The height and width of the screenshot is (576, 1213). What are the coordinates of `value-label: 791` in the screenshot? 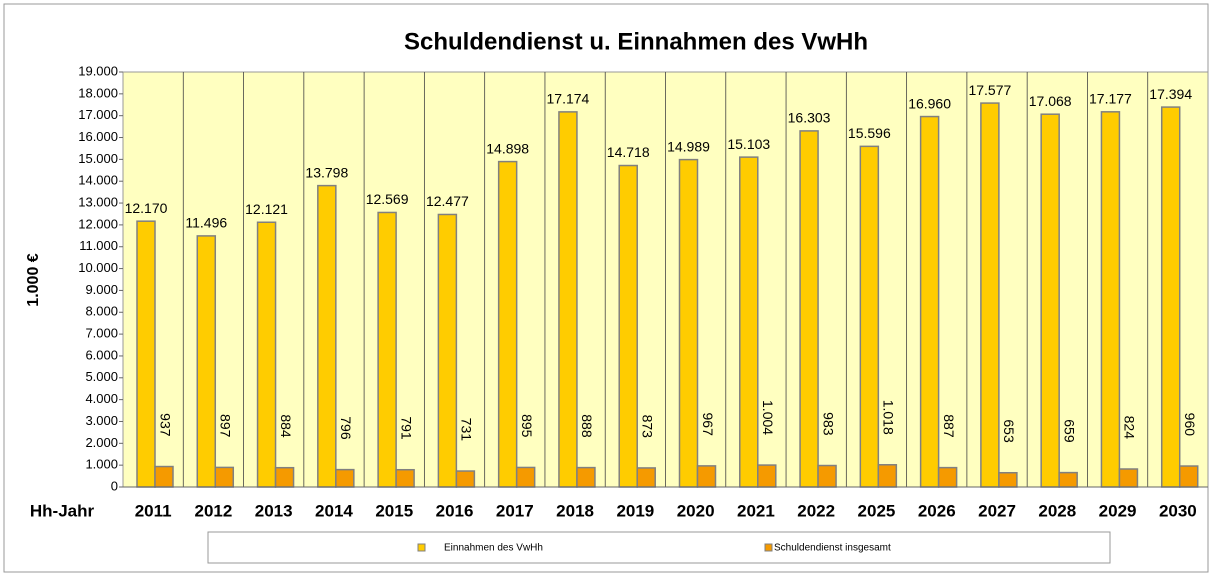 It's located at (406, 428).